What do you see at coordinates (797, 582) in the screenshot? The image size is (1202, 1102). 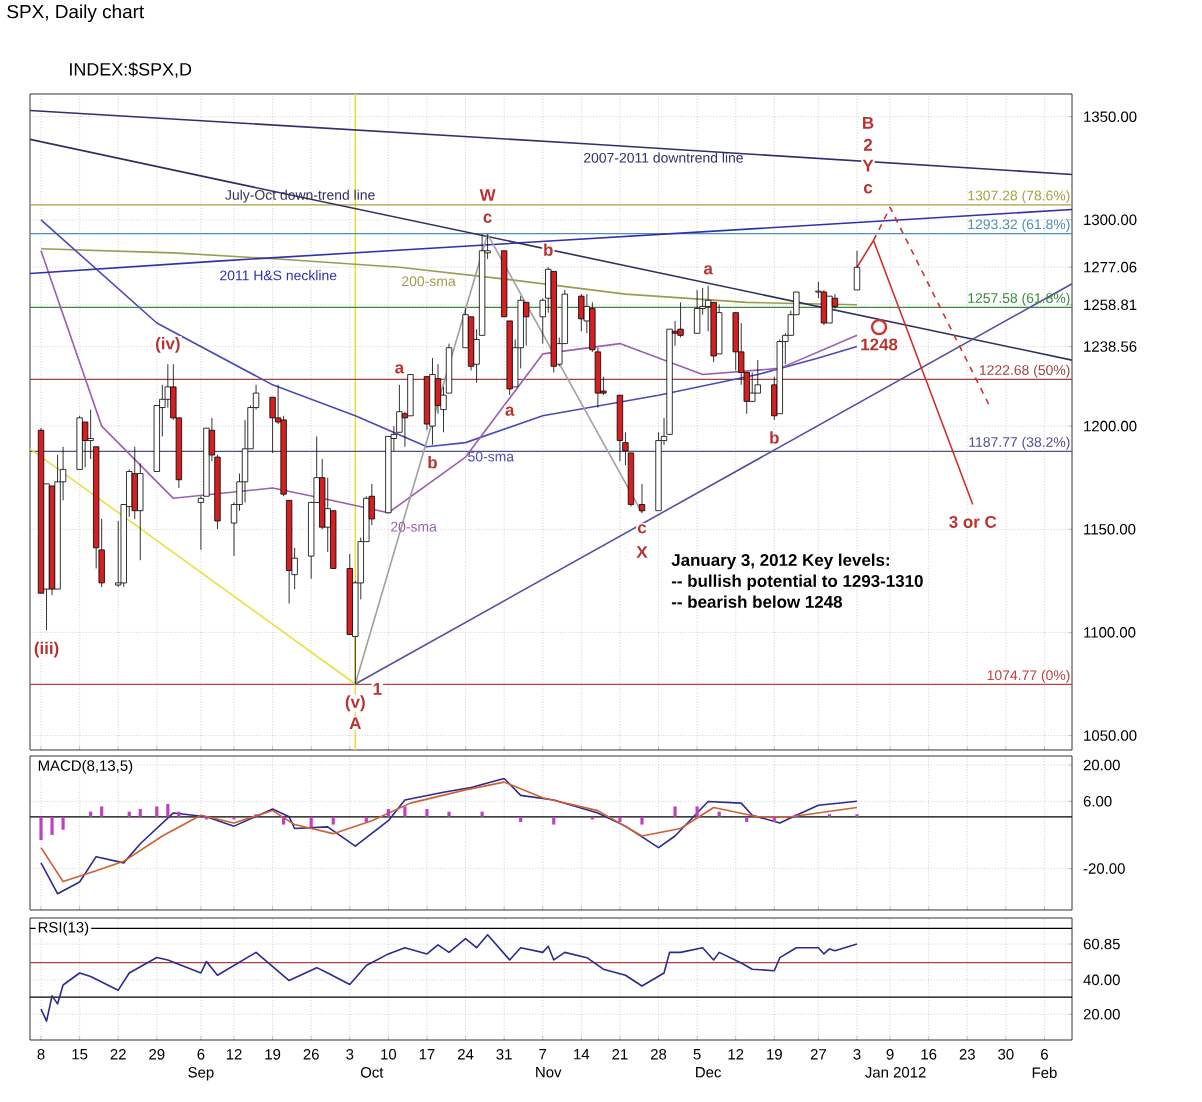 I see `annotation: -- bullish potential to 1293-1310` at bounding box center [797, 582].